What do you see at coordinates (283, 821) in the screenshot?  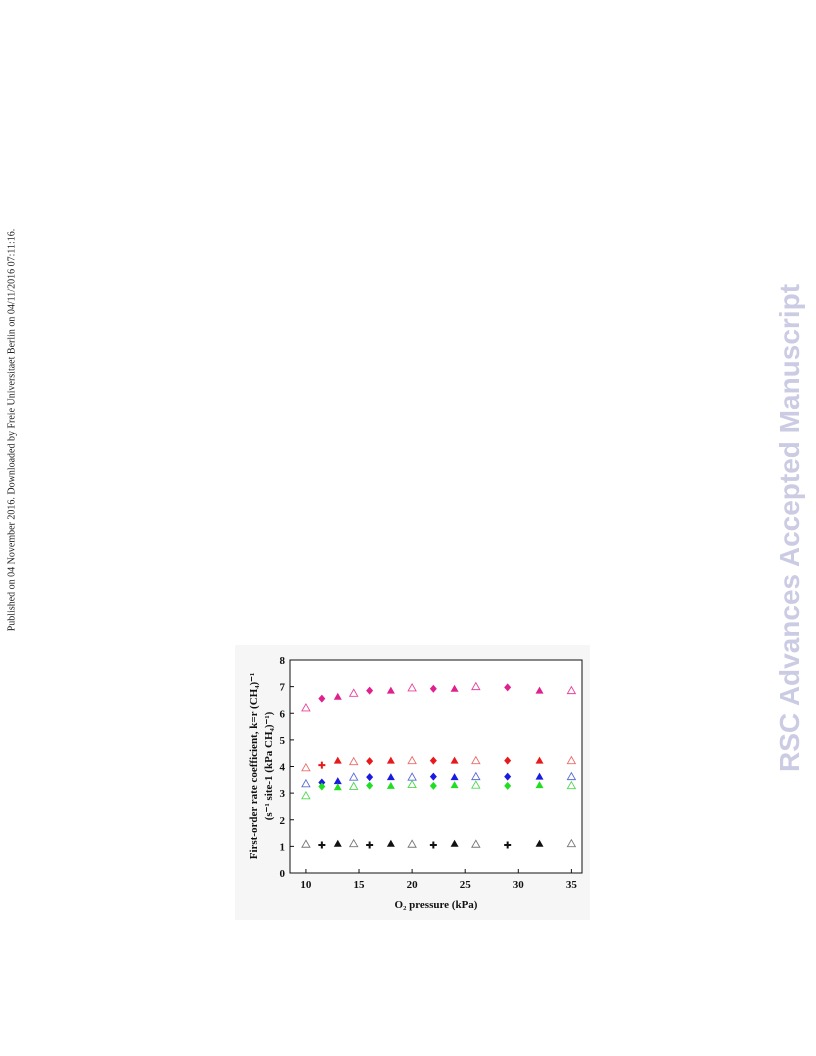 I see `y-tick-label: 2` at bounding box center [283, 821].